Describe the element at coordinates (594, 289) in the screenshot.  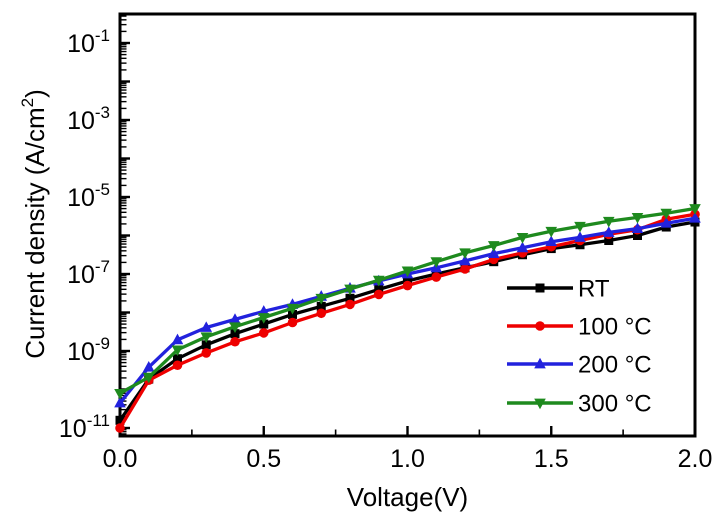
I see `legend-label: RT` at that location.